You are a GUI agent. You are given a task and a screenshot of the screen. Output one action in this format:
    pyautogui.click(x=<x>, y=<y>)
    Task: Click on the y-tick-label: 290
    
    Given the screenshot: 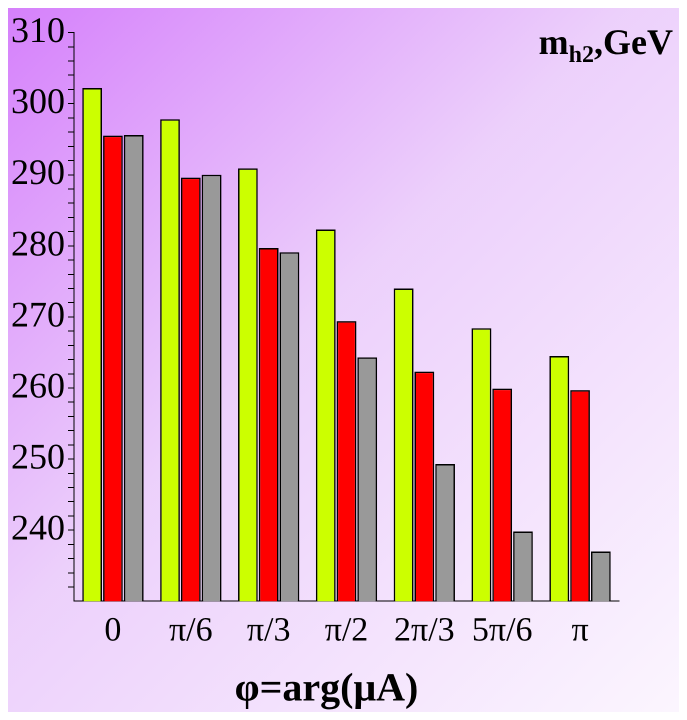 What is the action you would take?
    pyautogui.click(x=38, y=172)
    